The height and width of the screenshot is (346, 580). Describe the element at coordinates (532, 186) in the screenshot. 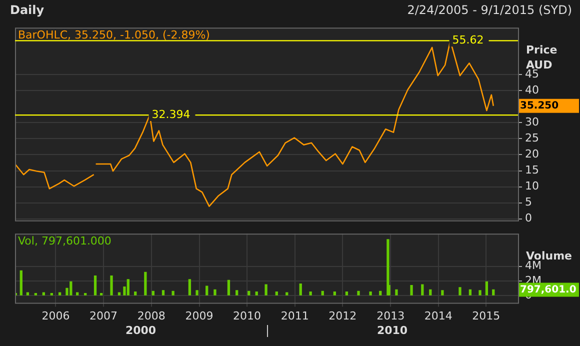

I see `y-tick-label: 10` at that location.